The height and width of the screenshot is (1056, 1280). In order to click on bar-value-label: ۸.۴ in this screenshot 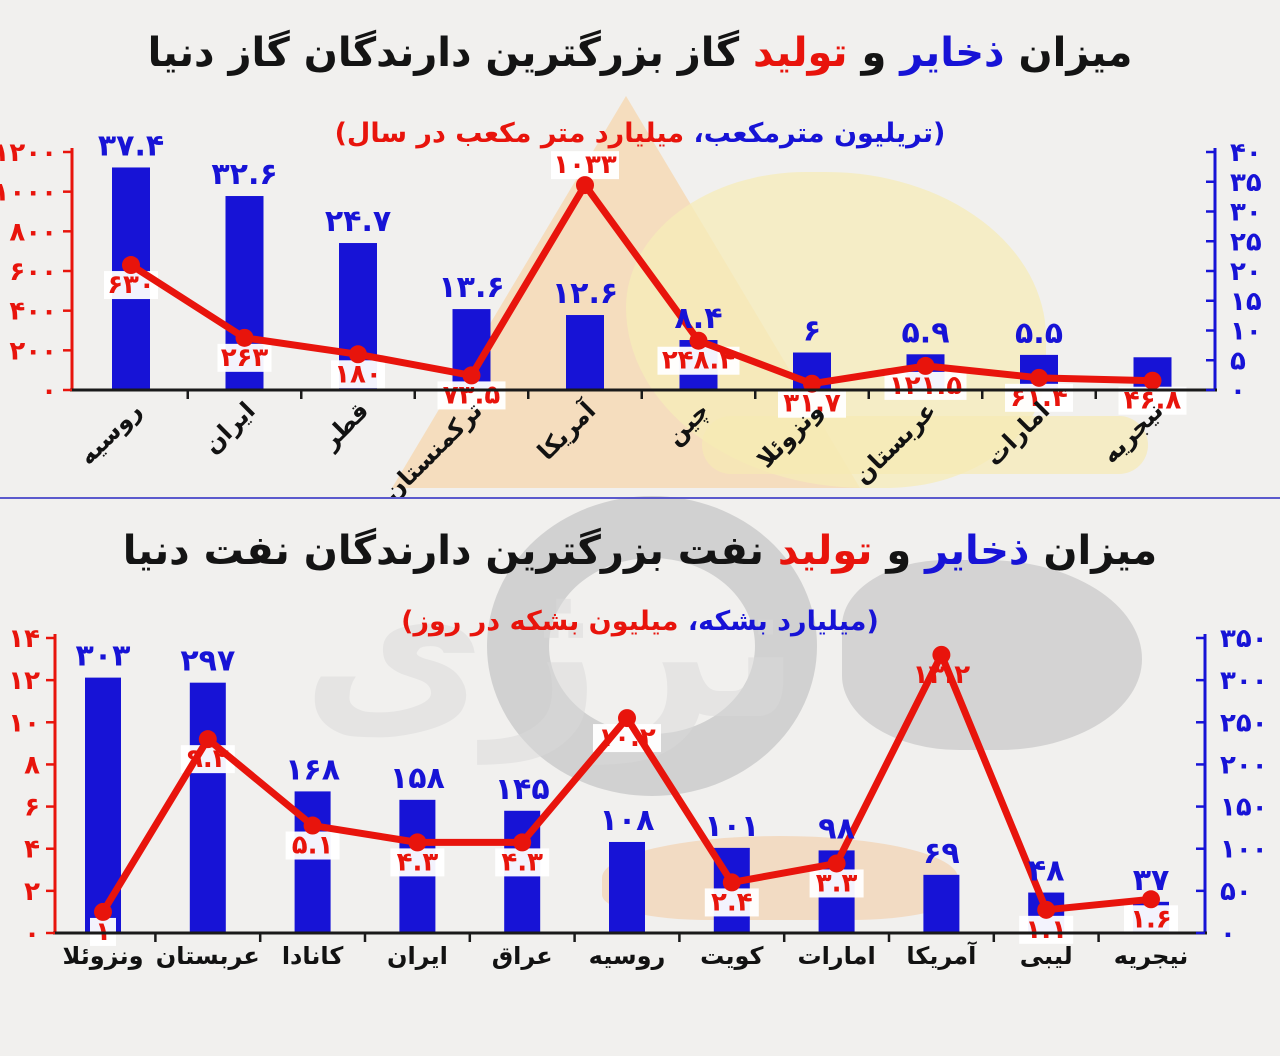, I will do `click(698, 318)`.